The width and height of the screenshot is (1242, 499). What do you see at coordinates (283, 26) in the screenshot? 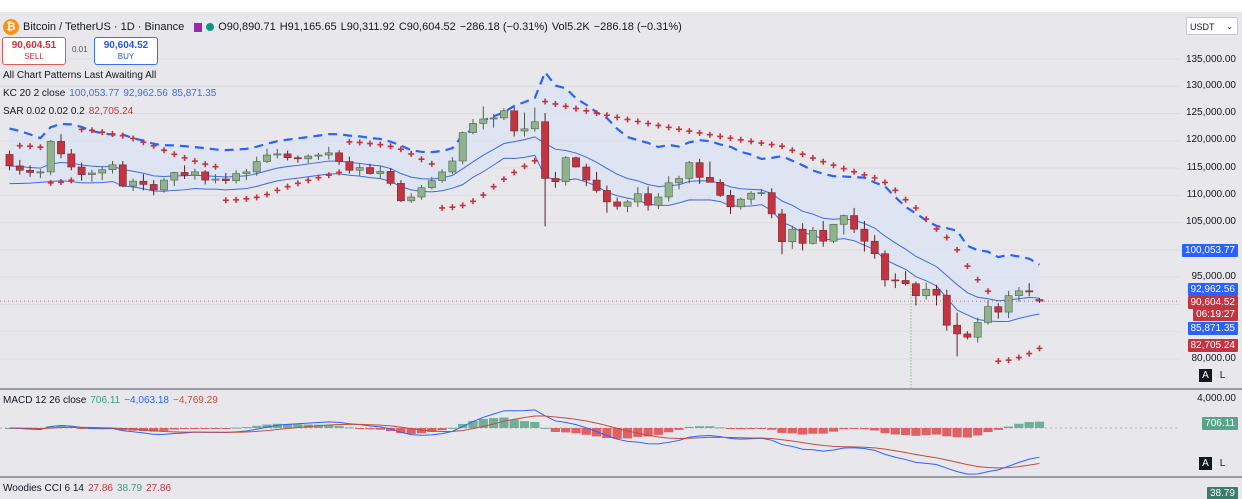
I see `ohlc-high-key: H` at bounding box center [283, 26].